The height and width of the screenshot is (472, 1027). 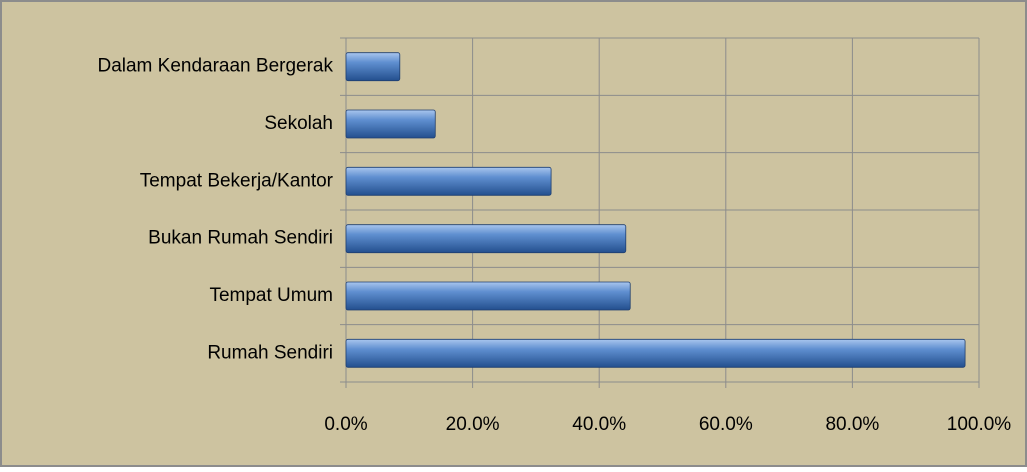 I want to click on x-tick-label: 40.0%, so click(x=599, y=424).